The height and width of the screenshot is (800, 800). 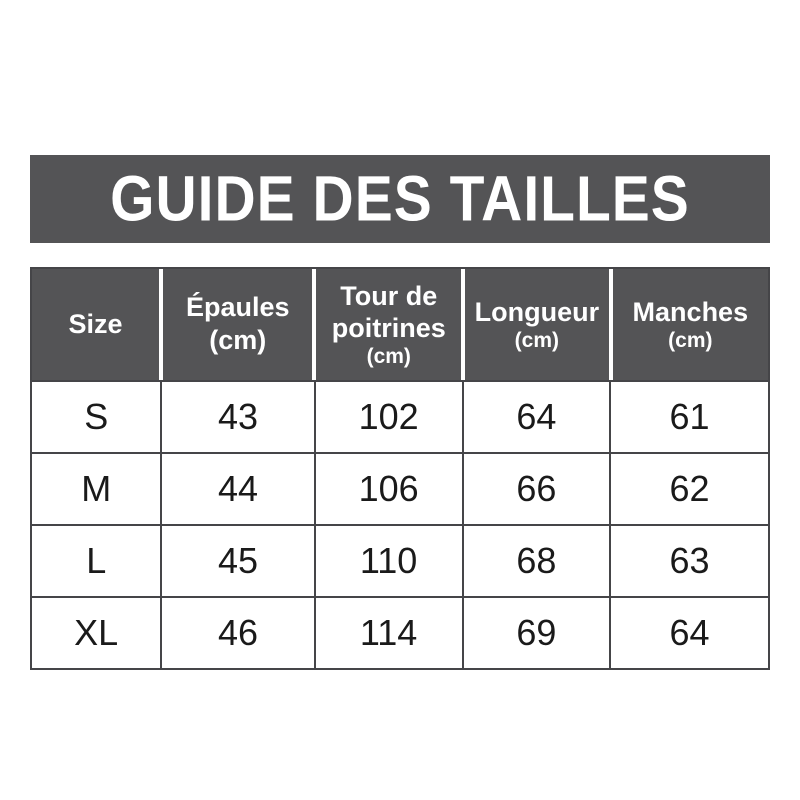 I want to click on column-header-label: Manches, so click(x=690, y=312).